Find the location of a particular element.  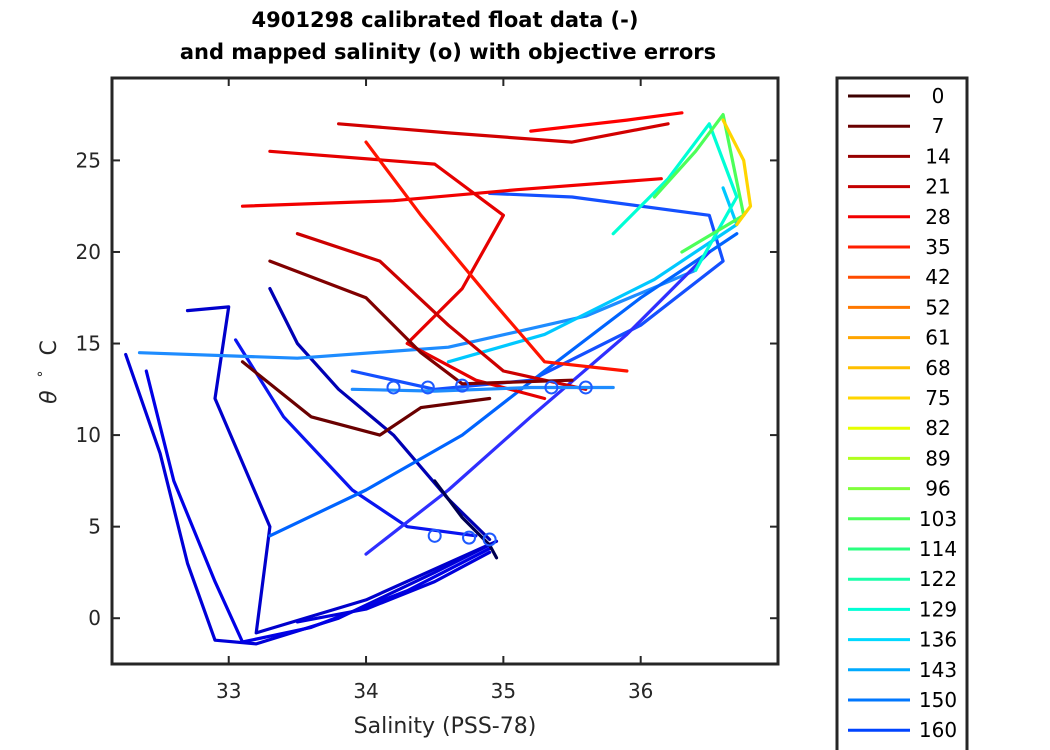

legend-label-7: 52 is located at coordinates (937, 307).